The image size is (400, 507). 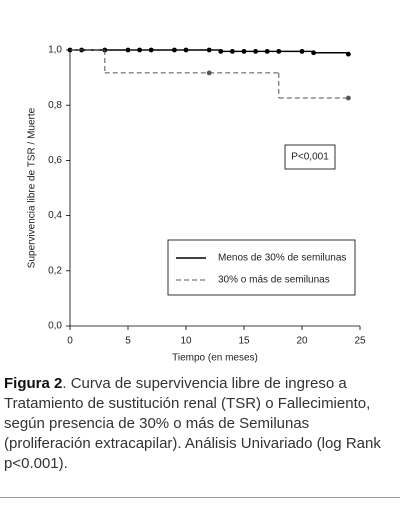 I want to click on x-axis-label: Tiempo (en meses), so click(x=215, y=358).